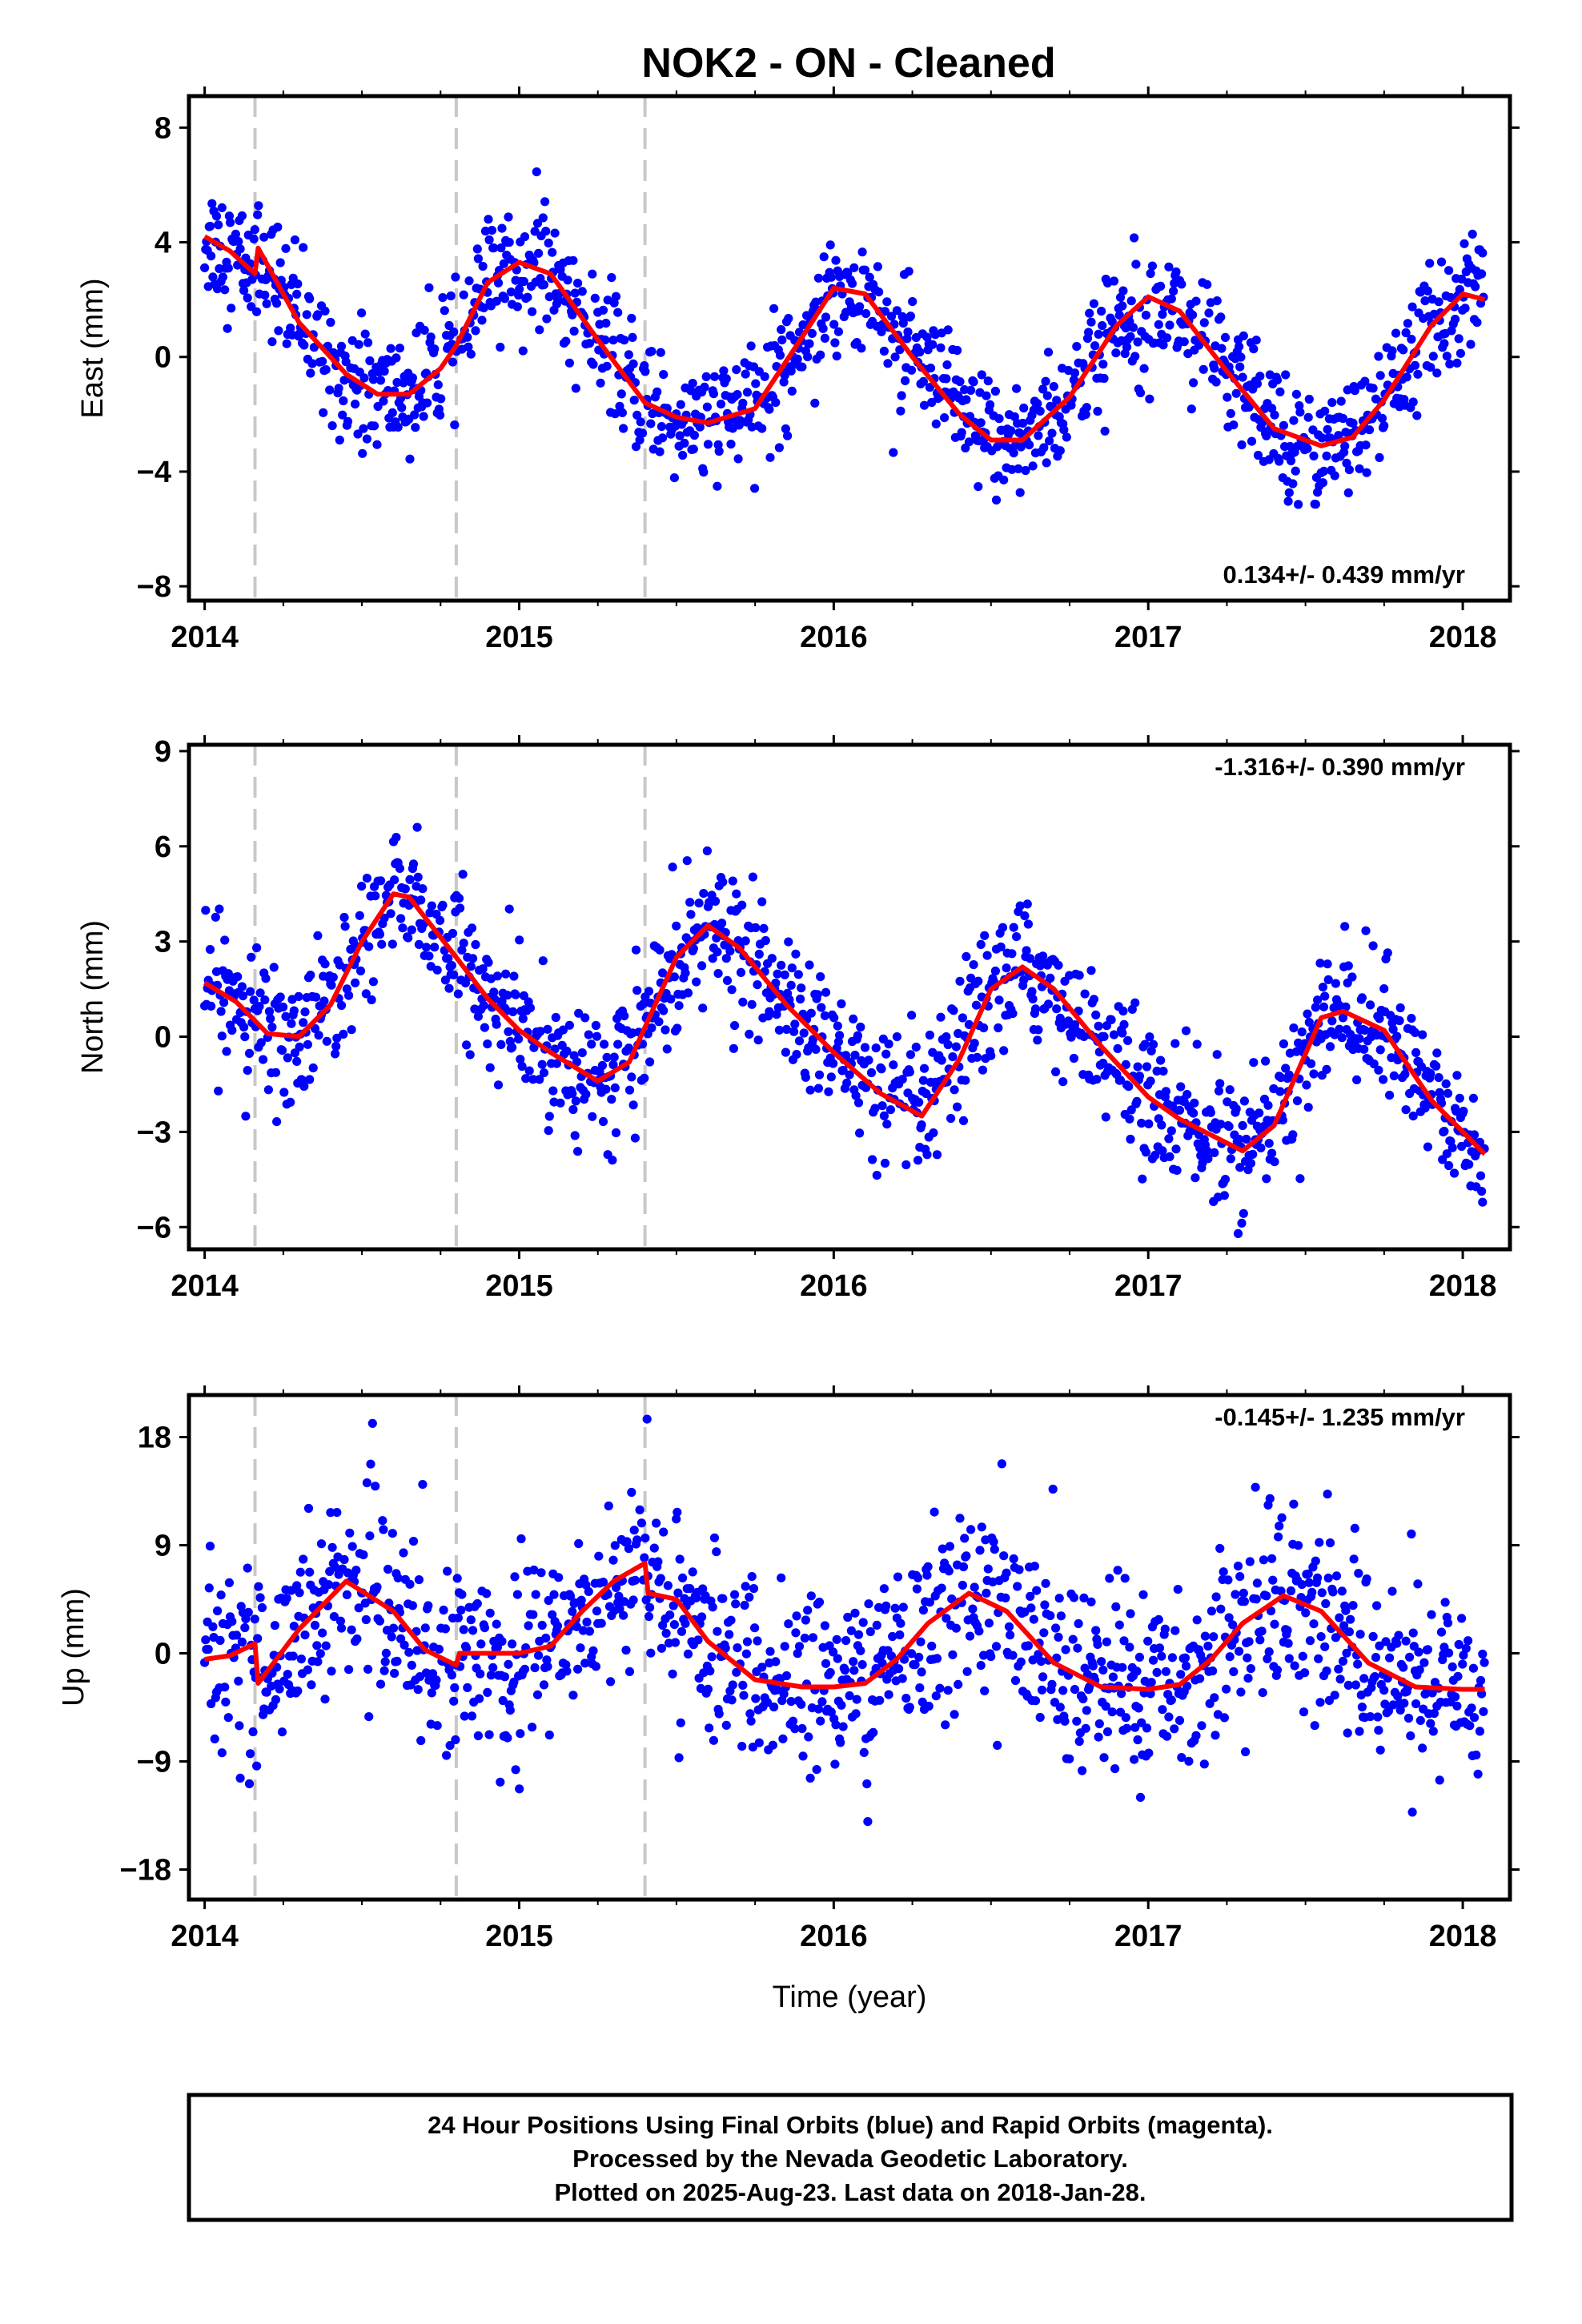 The image size is (1582, 2324). Describe the element at coordinates (74, 1647) in the screenshot. I see `y-axis-label: Up (mm)` at that location.